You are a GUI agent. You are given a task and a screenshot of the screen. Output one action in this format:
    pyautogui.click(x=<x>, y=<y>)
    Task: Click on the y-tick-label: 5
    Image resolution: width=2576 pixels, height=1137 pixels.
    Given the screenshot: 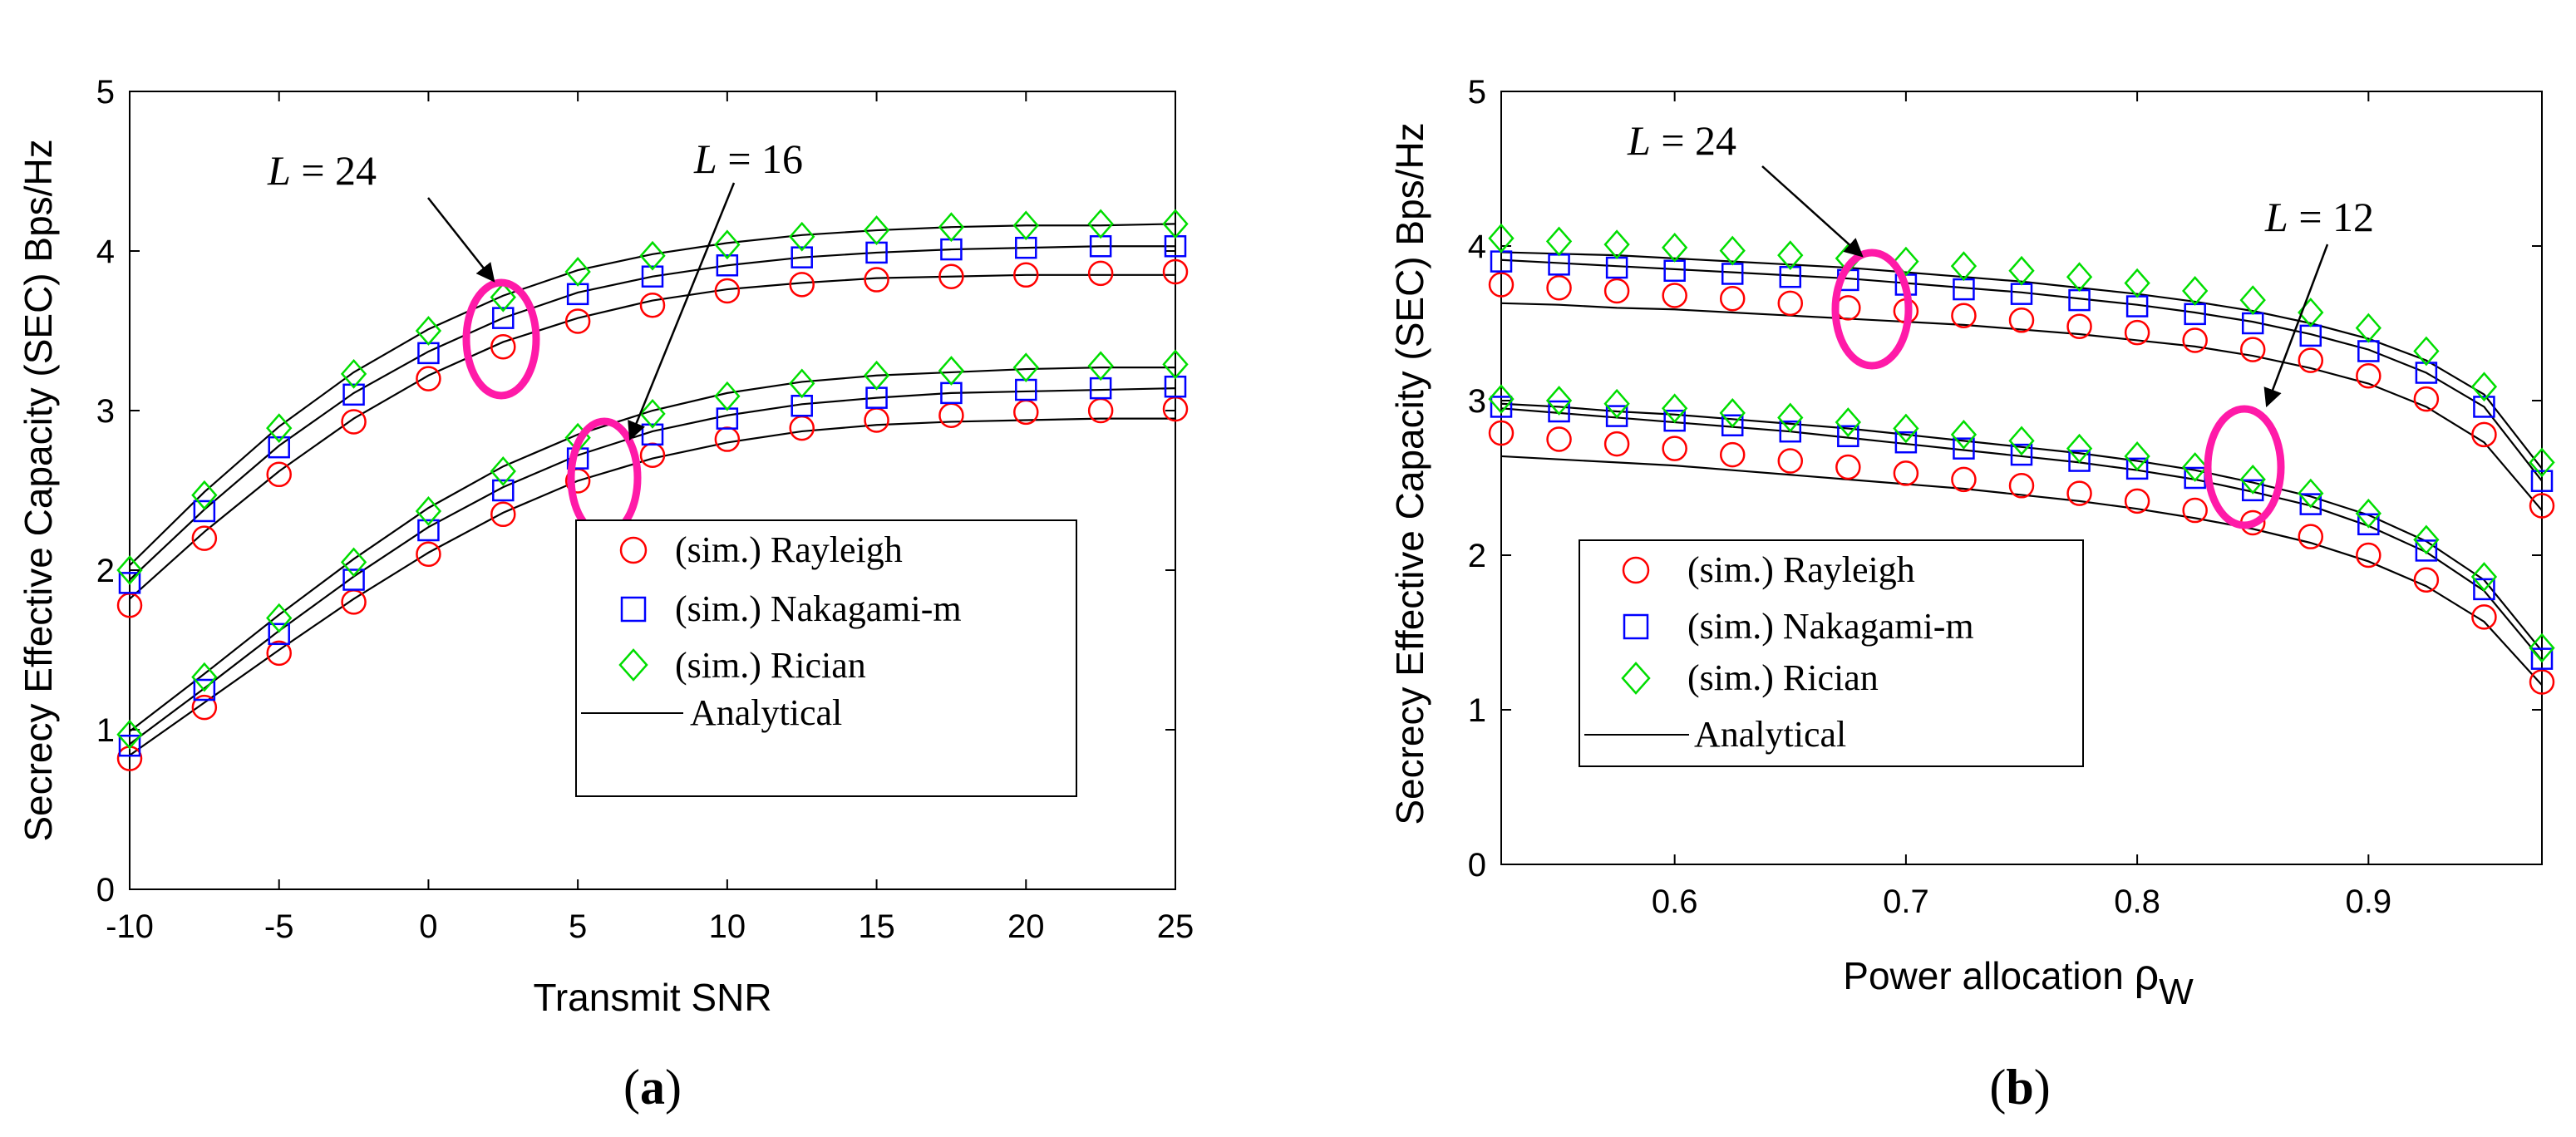 What is the action you would take?
    pyautogui.click(x=1477, y=92)
    